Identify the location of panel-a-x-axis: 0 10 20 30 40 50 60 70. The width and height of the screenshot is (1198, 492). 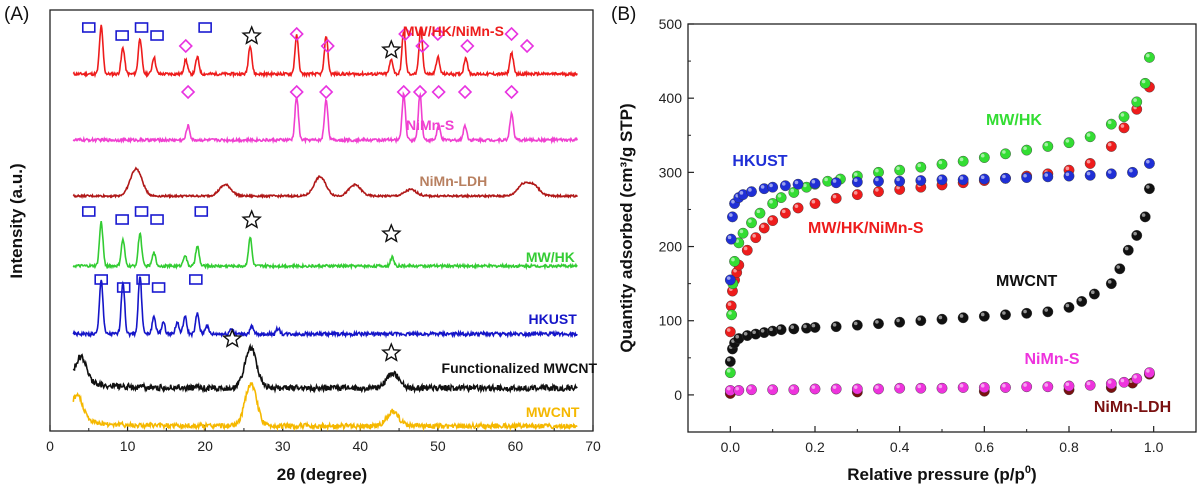
(323, 439).